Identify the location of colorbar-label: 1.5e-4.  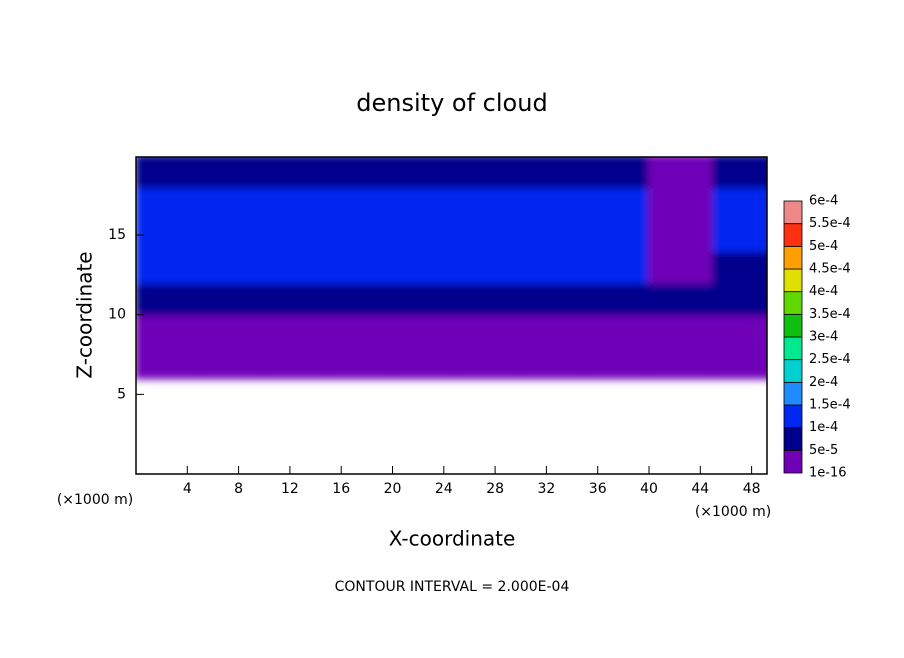
(830, 405).